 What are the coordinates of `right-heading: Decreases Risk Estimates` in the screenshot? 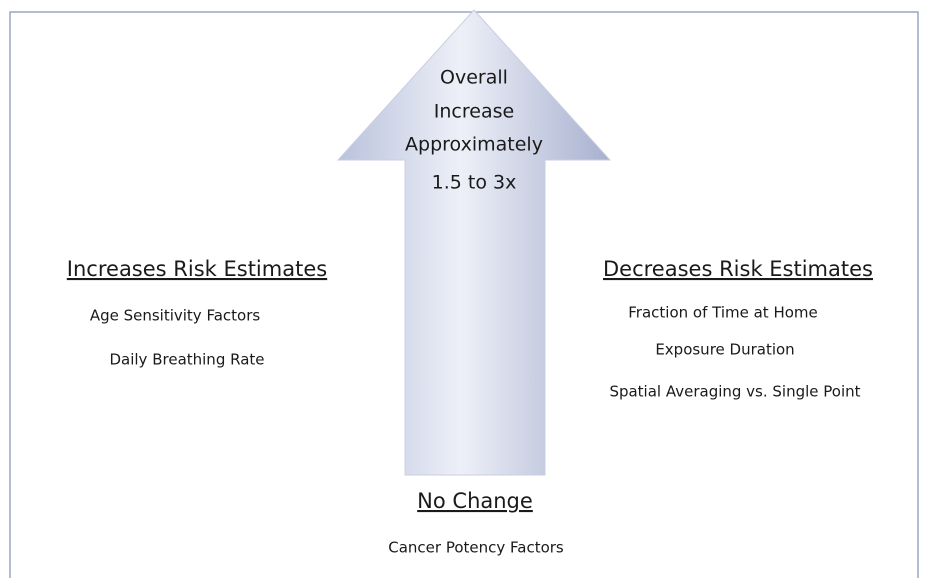 It's located at (738, 269).